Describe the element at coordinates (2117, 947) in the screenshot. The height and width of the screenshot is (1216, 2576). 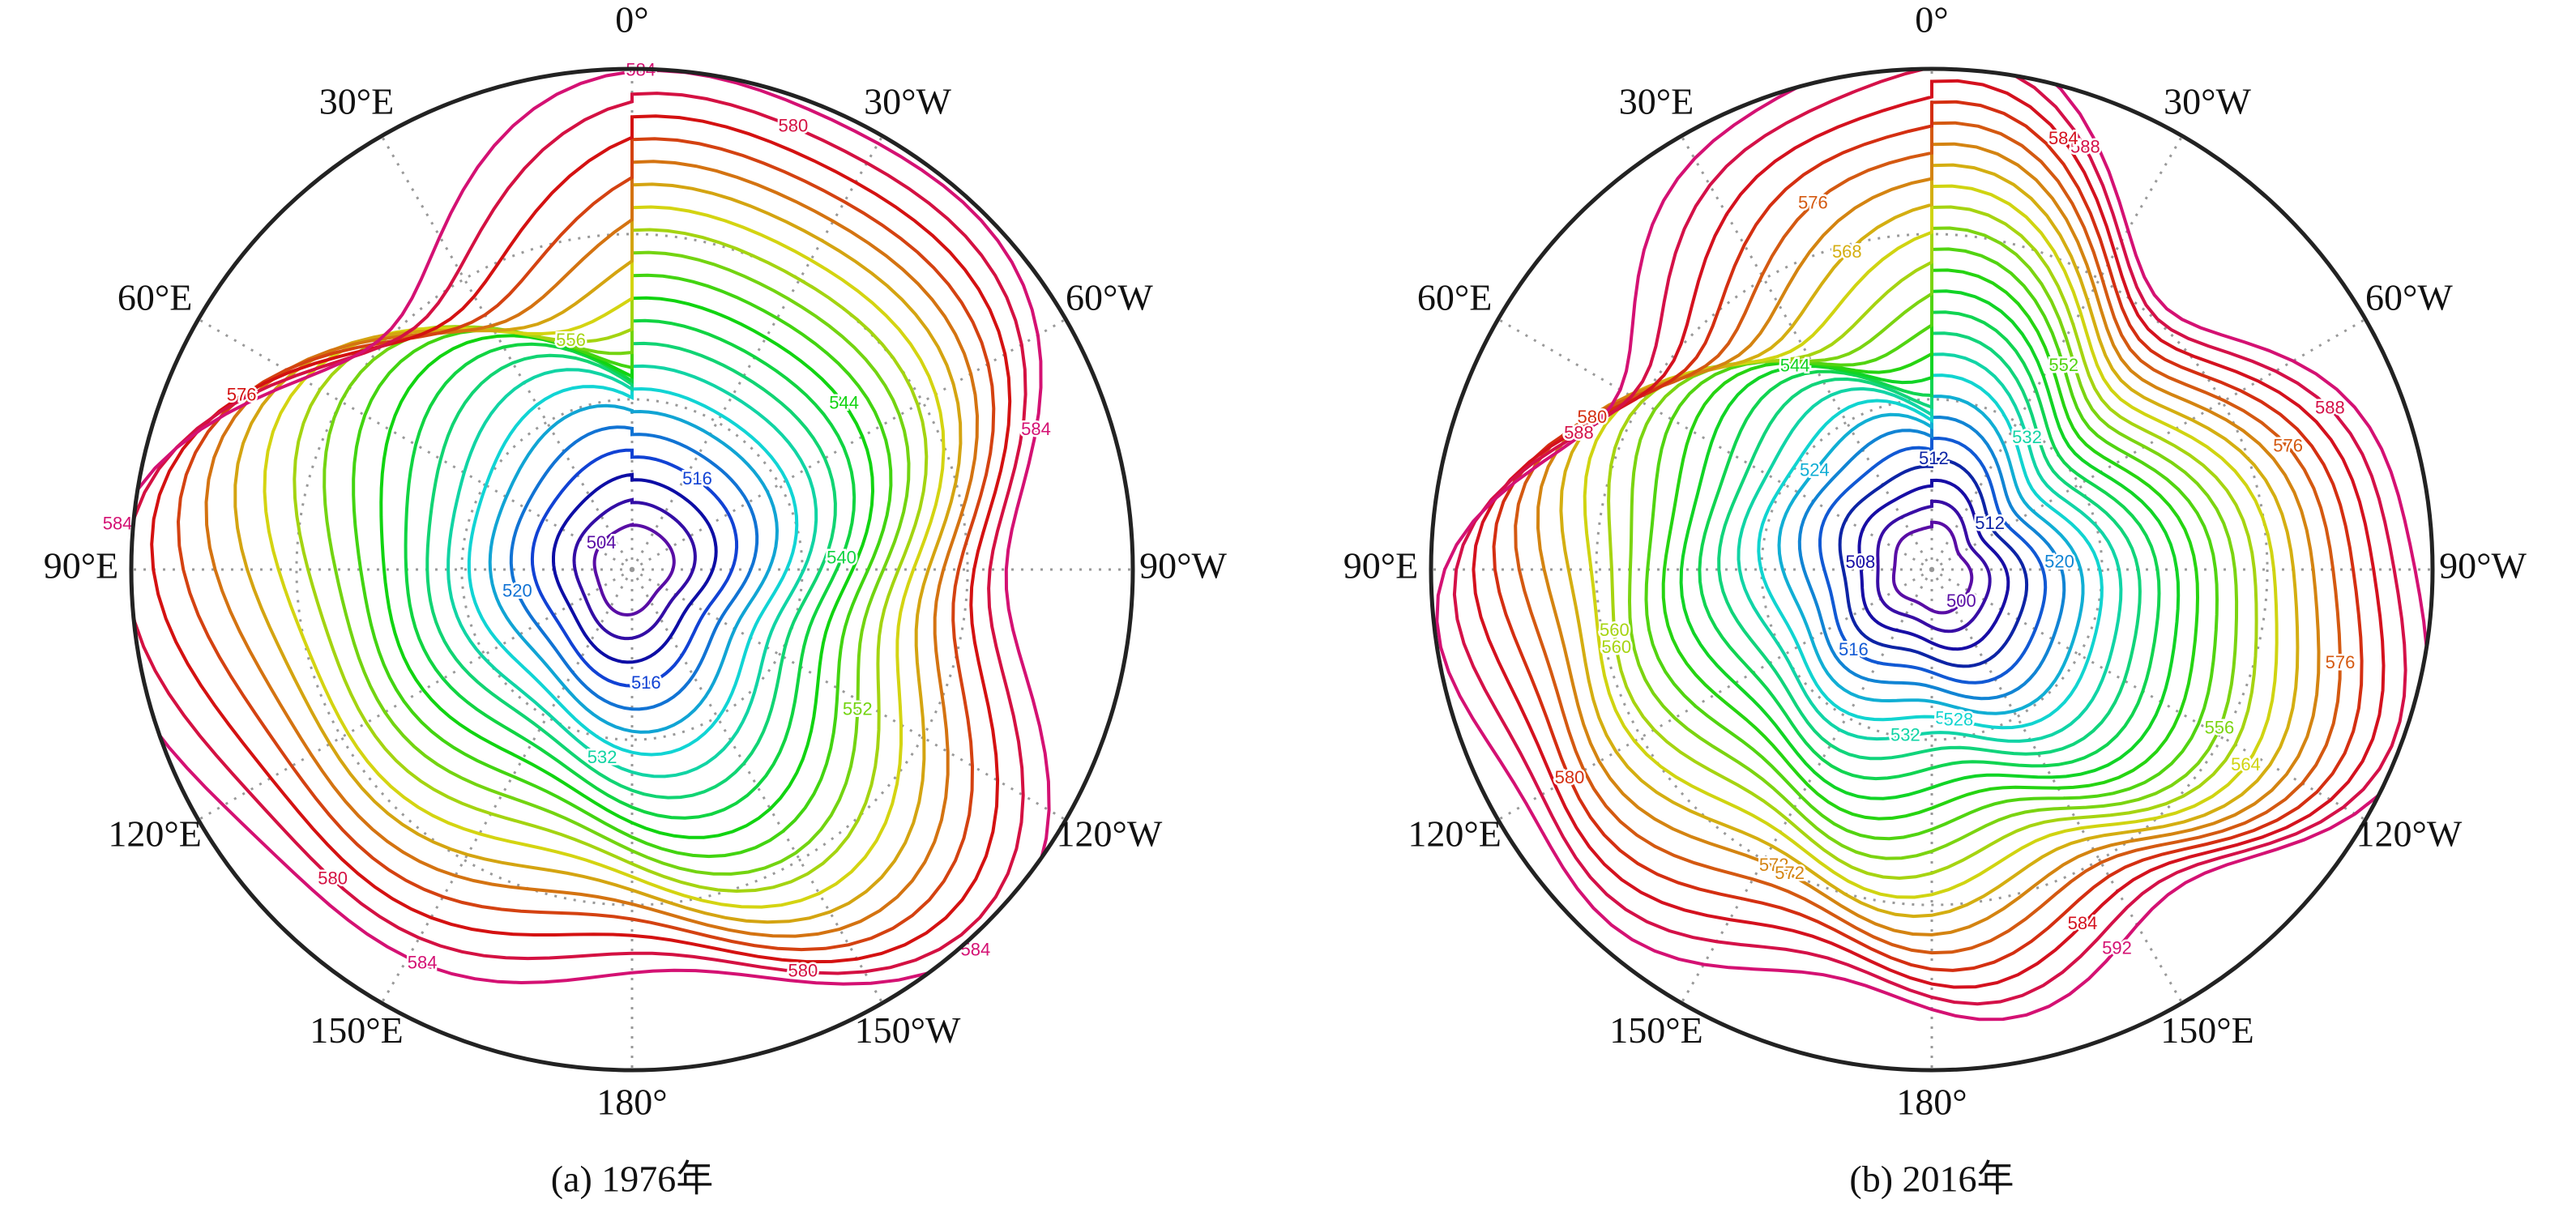
I see `contour-label: 592` at that location.